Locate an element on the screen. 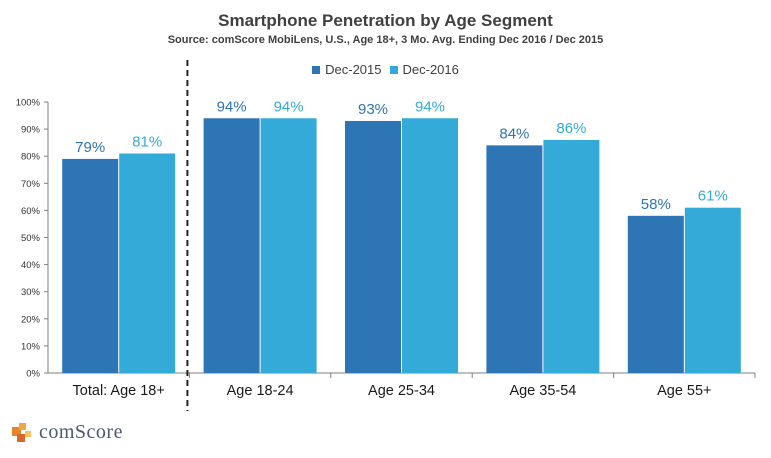 The height and width of the screenshot is (458, 771). y-tick-label: 0% is located at coordinates (33, 374).